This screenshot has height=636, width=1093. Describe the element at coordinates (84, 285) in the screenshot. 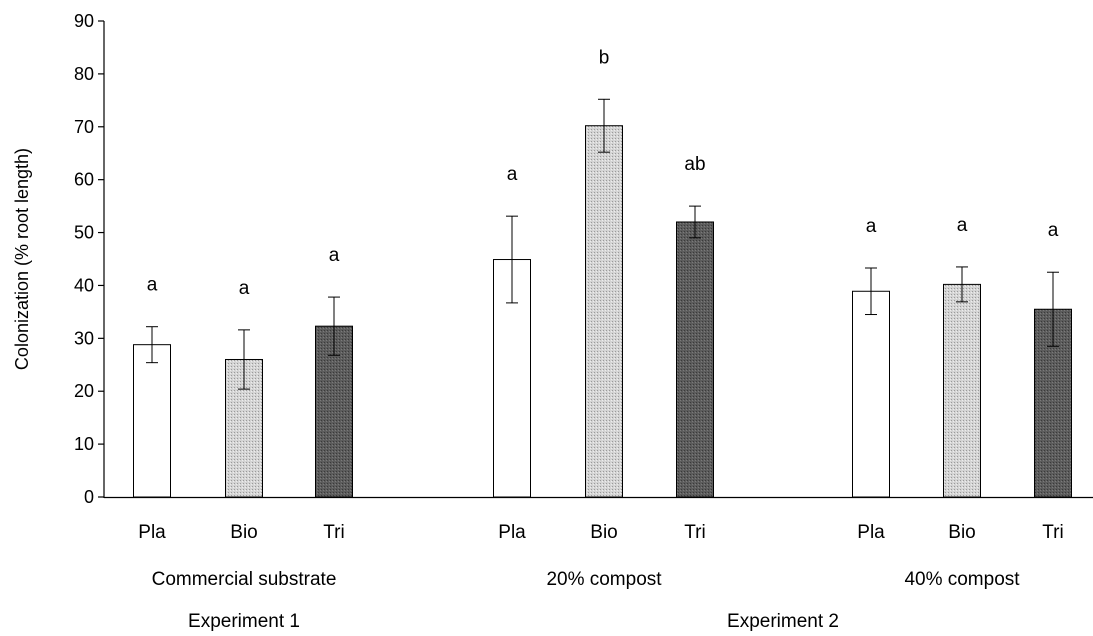

I see `y-tick-label: 40` at that location.